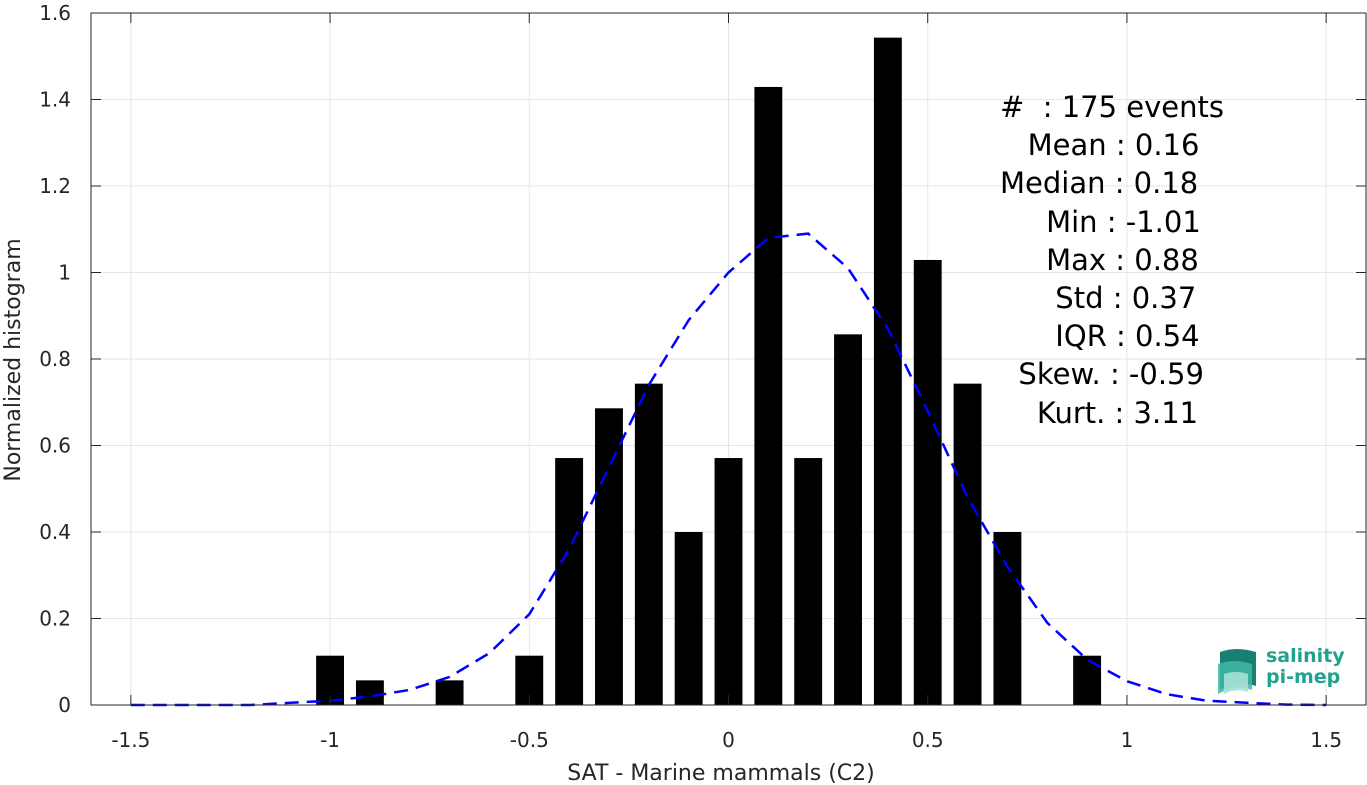  I want to click on y-tick-label: 0, so click(64, 705).